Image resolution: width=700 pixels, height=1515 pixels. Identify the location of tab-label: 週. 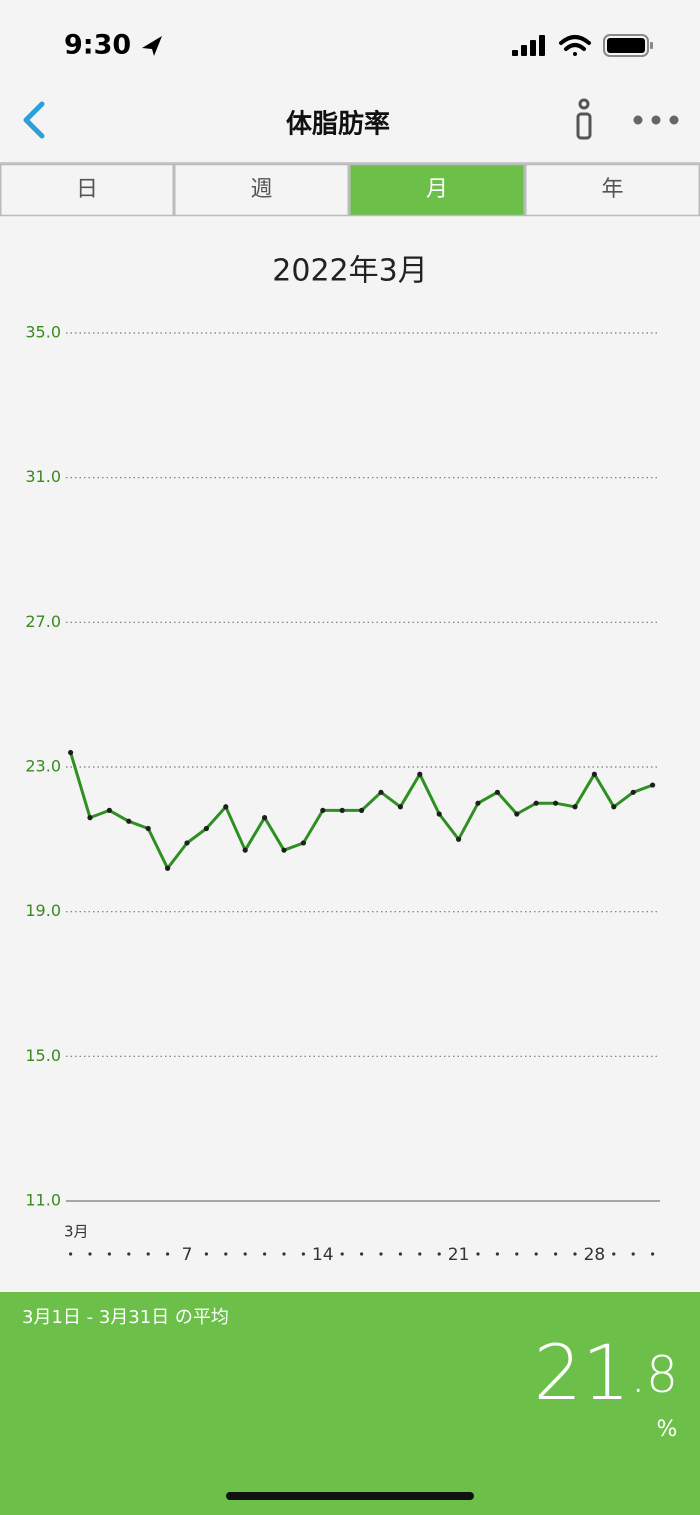
(261, 189).